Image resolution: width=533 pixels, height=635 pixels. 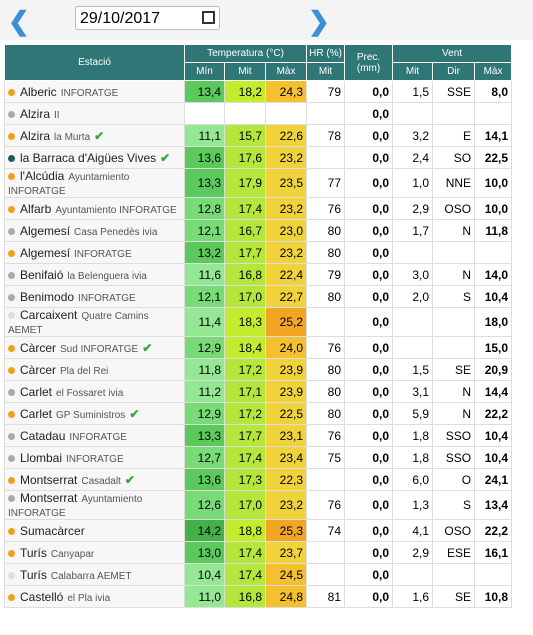 I want to click on station-name: Alfarb, so click(x=36, y=208).